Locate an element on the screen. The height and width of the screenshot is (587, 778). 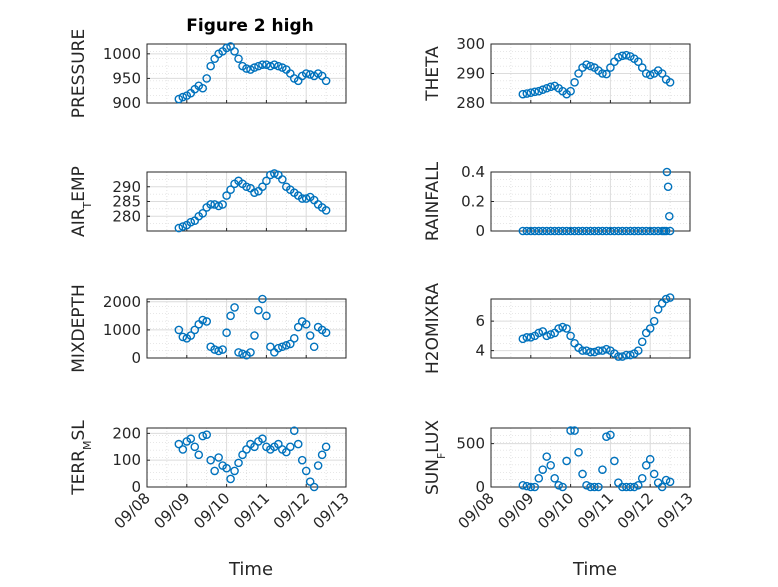
y-axis-label: SUNFLUX is located at coordinates (435, 457).